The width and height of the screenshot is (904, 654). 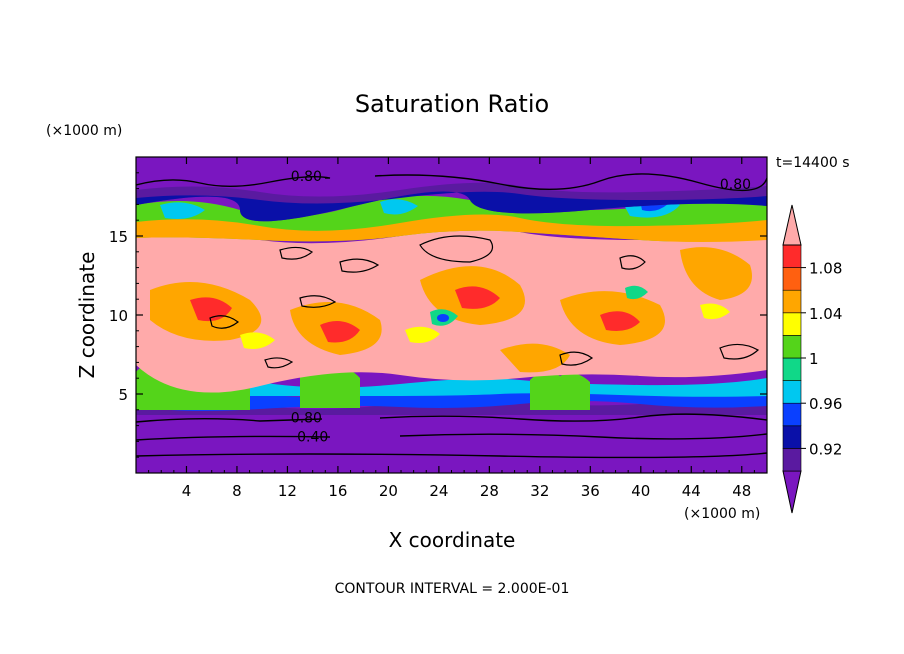 What do you see at coordinates (451, 398) in the screenshot?
I see `lower-blue-band` at bounding box center [451, 398].